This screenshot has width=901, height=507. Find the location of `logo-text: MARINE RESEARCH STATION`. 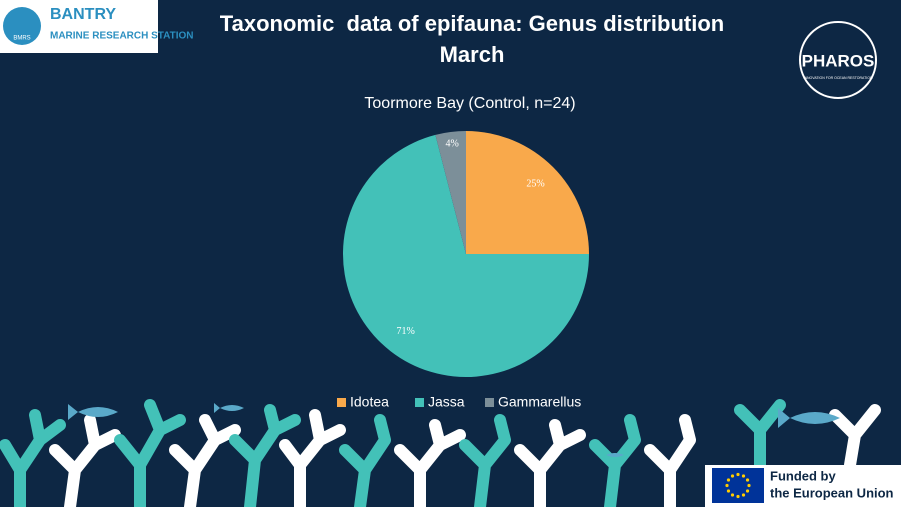

logo-text: MARINE RESEARCH STATION is located at coordinates (122, 36).